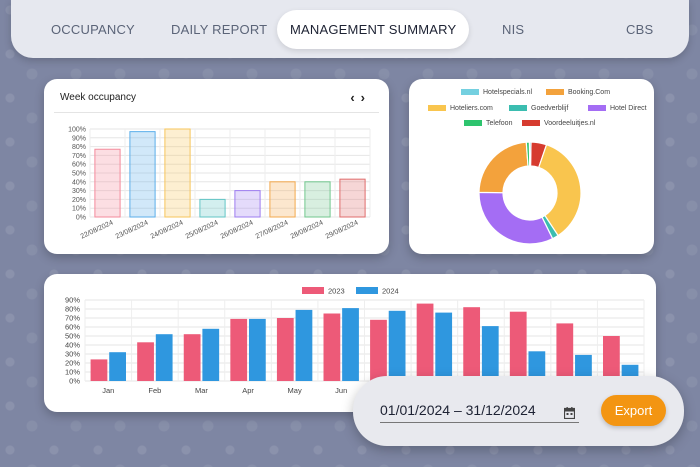  Describe the element at coordinates (216, 112) in the screenshot. I see `card-divider` at that location.